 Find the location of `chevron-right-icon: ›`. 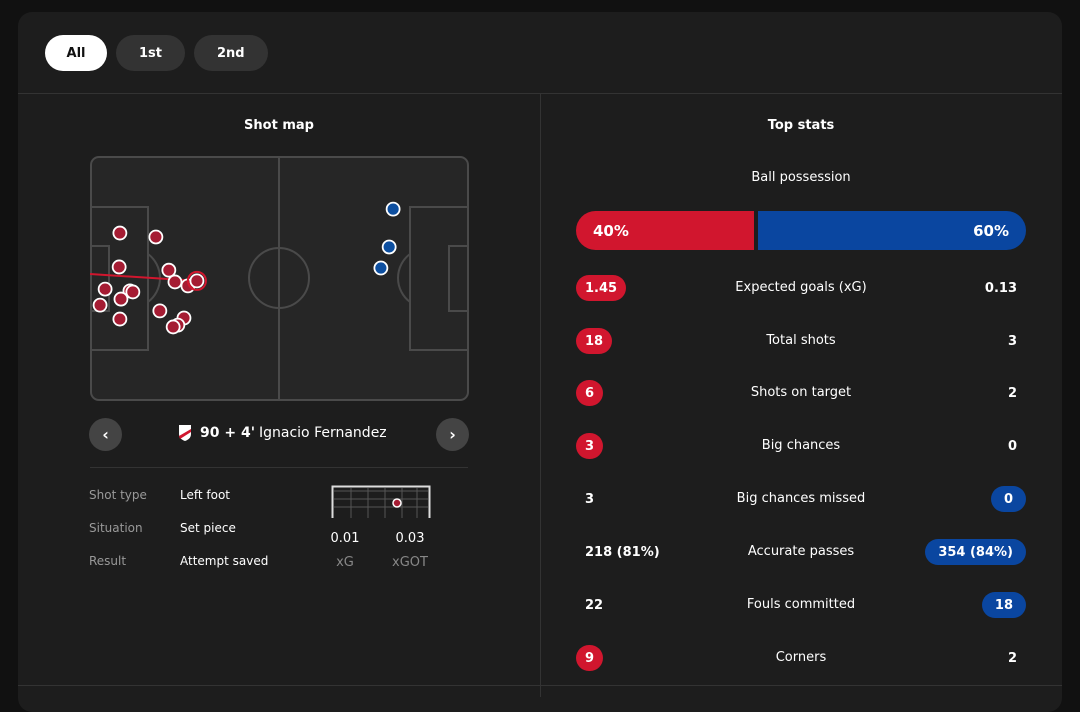

chevron-right-icon: › is located at coordinates (452, 434).